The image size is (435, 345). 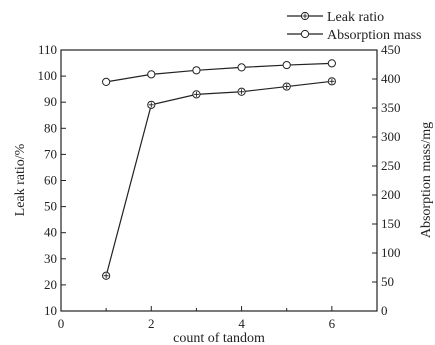 I want to click on series-1-line, so click(x=219, y=72).